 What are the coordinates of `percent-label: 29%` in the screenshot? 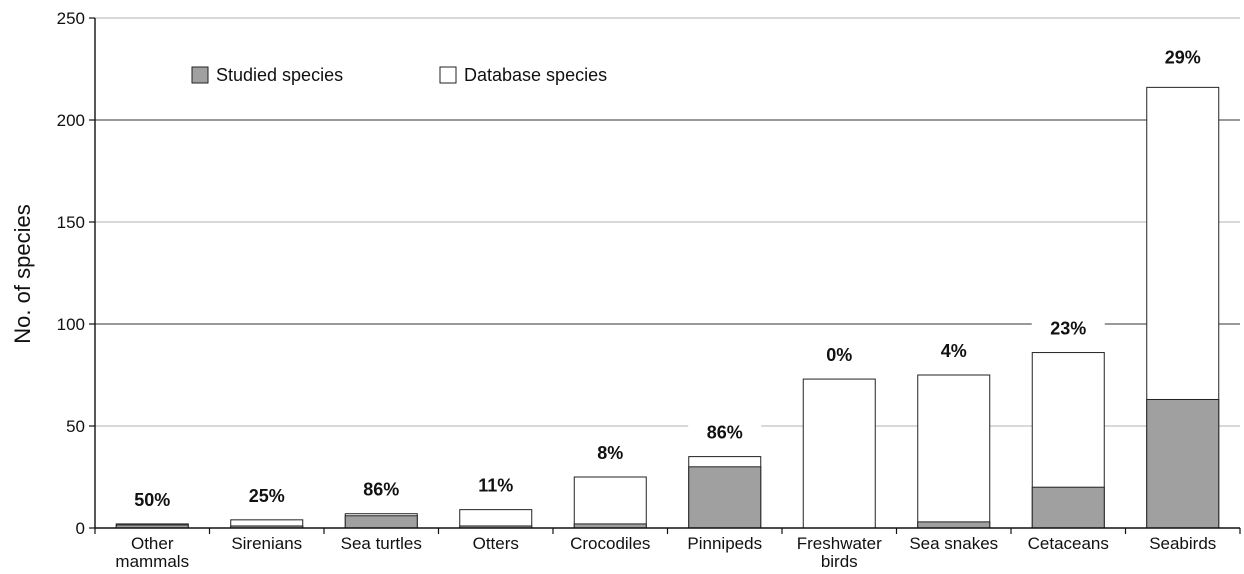 It's located at (1183, 57).